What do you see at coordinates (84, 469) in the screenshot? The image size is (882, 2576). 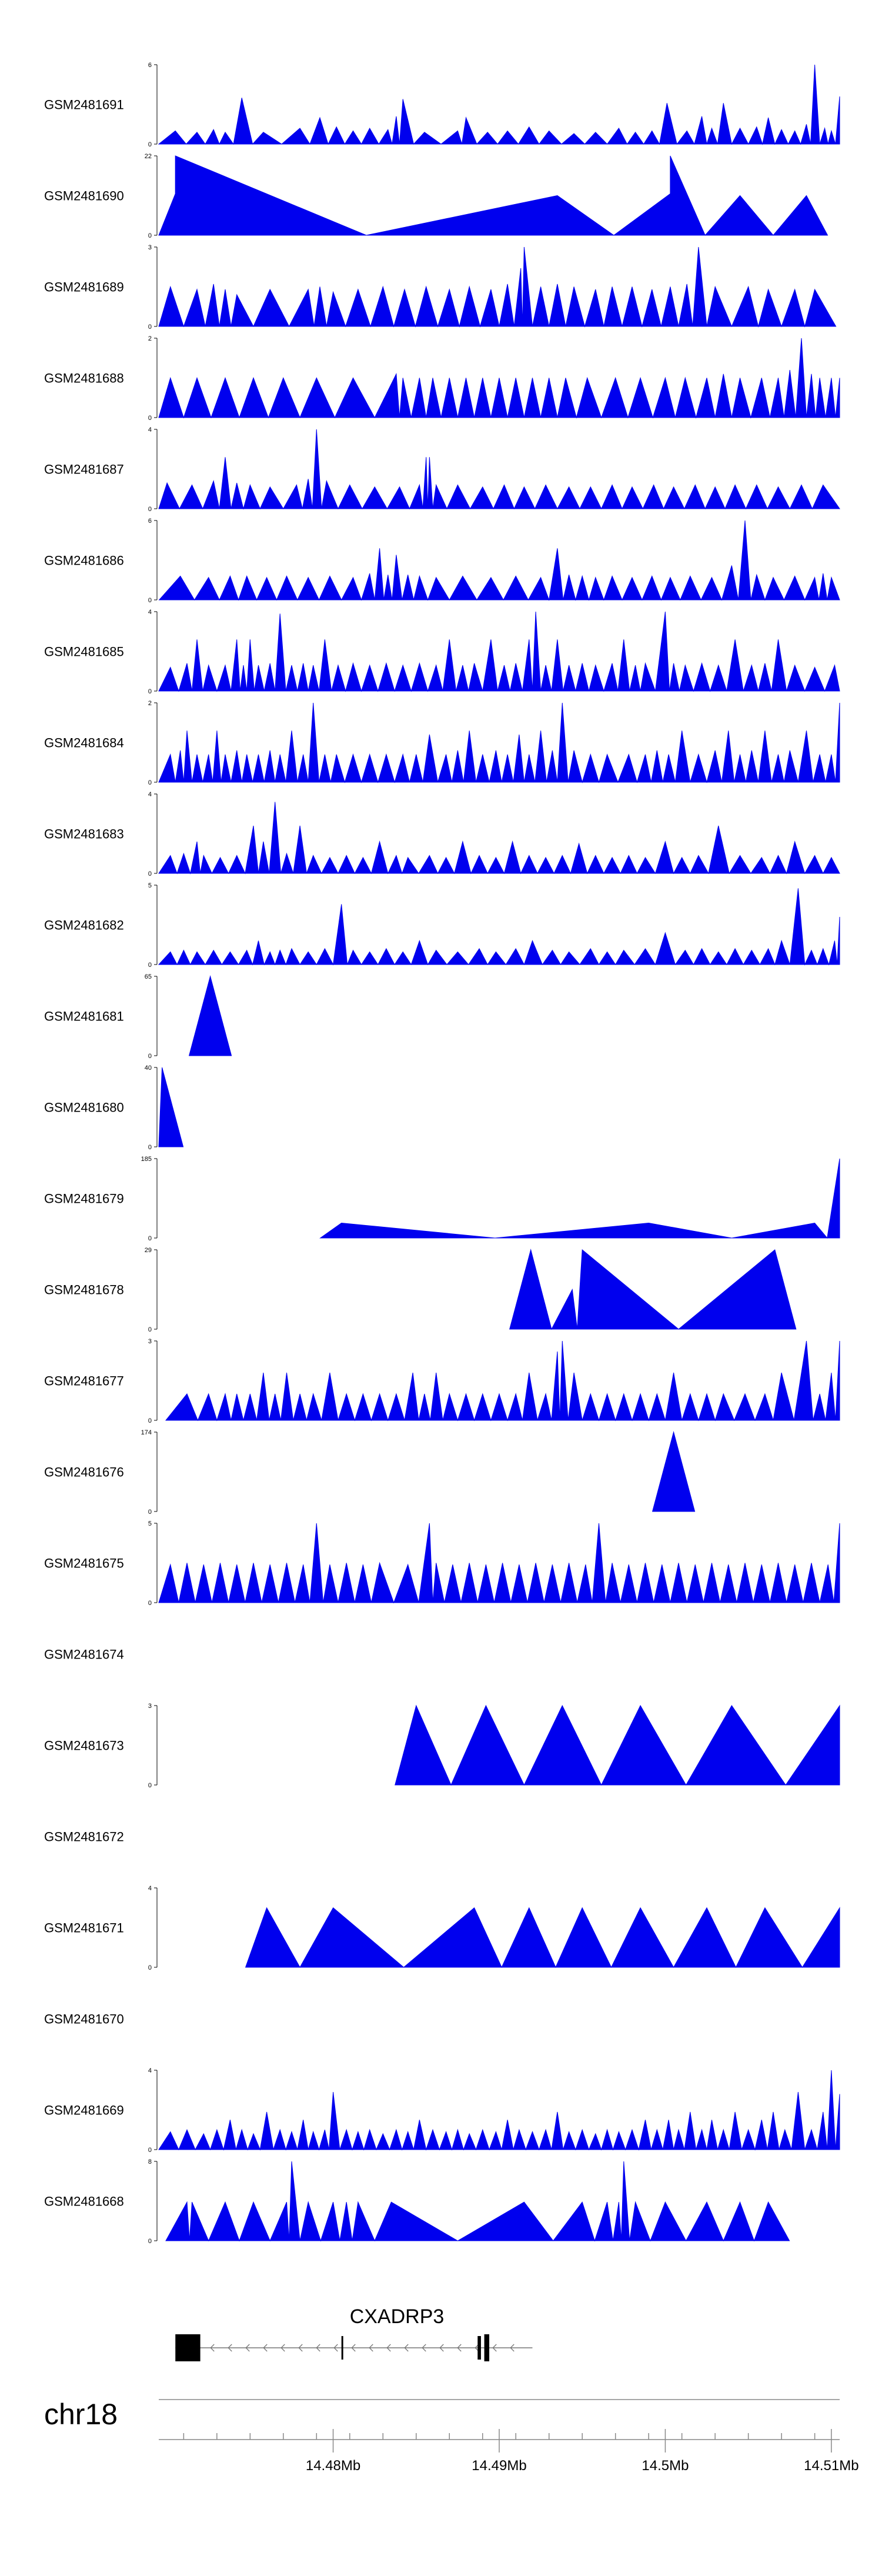 I see `track-label: GSM2481687` at bounding box center [84, 469].